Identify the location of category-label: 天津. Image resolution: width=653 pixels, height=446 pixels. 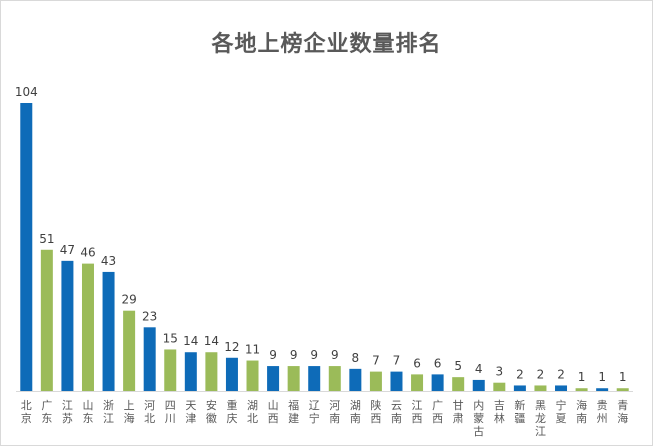
(190, 412).